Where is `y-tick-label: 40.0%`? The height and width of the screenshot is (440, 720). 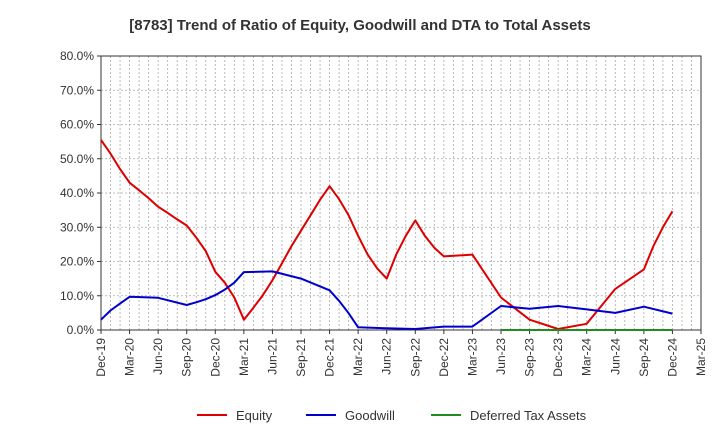 y-tick-label: 40.0% is located at coordinates (77, 193).